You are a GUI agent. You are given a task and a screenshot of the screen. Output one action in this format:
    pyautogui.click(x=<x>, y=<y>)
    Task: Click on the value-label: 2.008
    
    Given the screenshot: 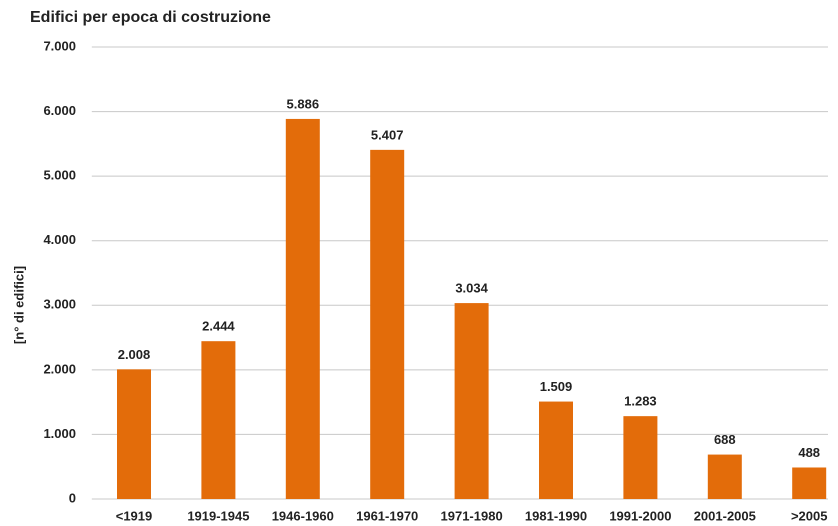 What is the action you would take?
    pyautogui.click(x=134, y=354)
    